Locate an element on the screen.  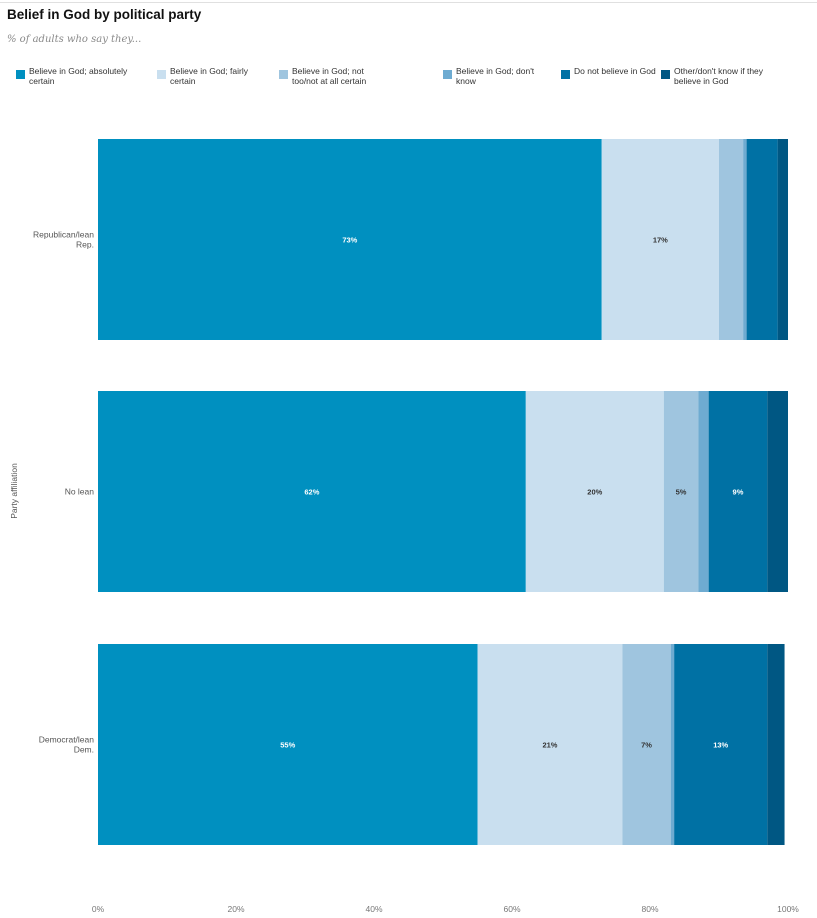
data-label: 20% is located at coordinates (594, 492).